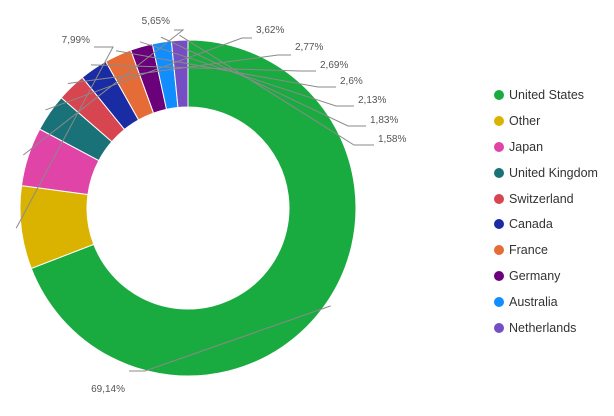  I want to click on leader-line-australia, so click(263, 81).